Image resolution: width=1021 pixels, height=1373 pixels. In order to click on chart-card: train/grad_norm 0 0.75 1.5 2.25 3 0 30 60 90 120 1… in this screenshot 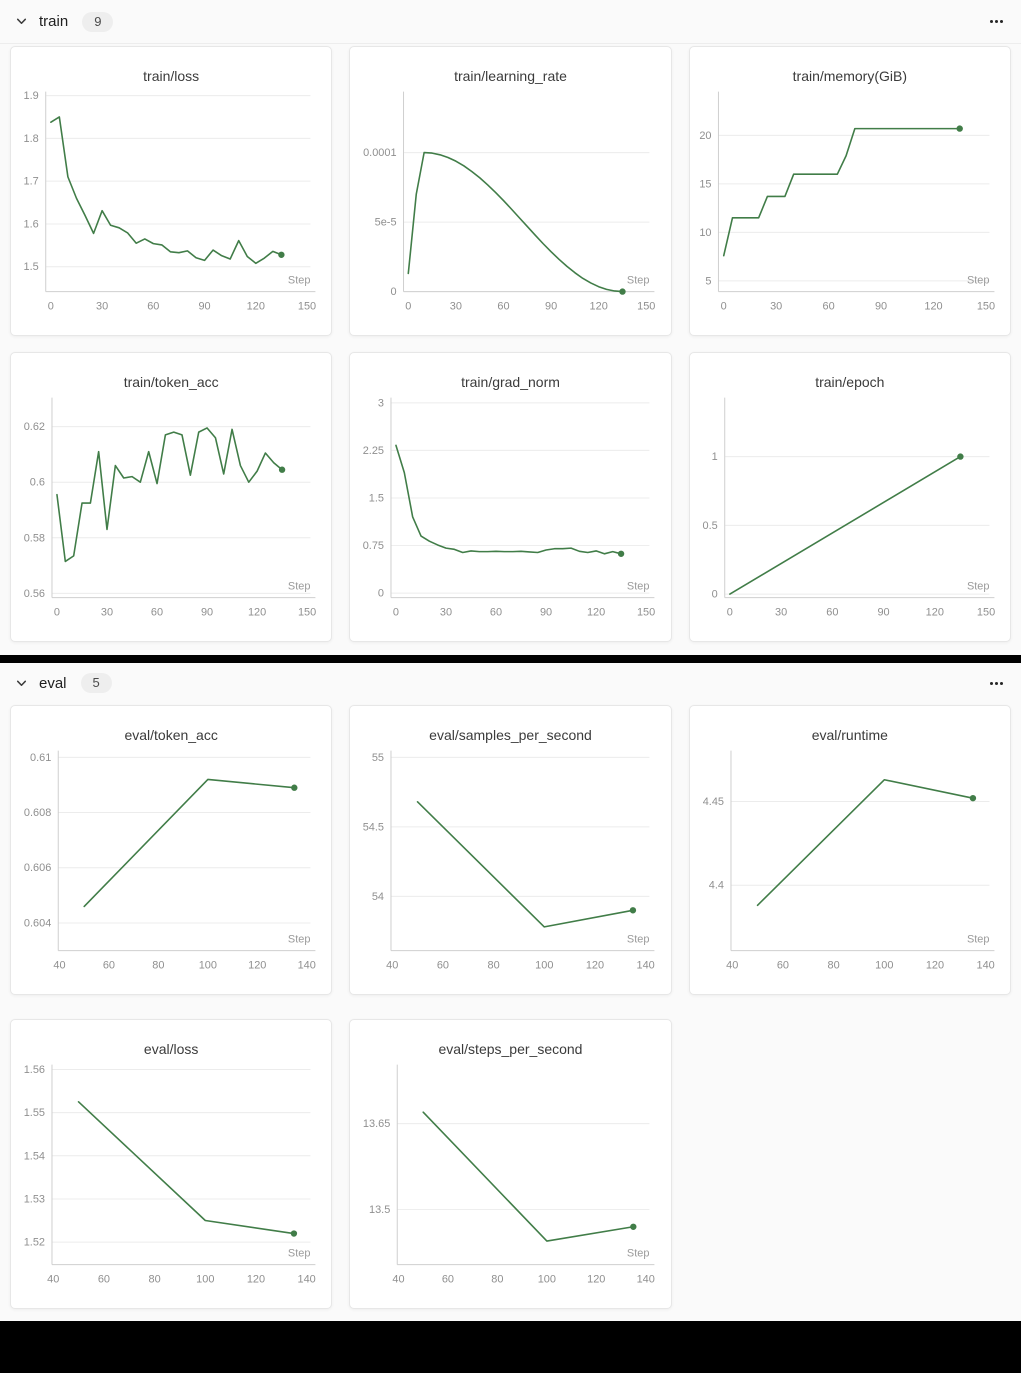, I will do `click(510, 497)`.